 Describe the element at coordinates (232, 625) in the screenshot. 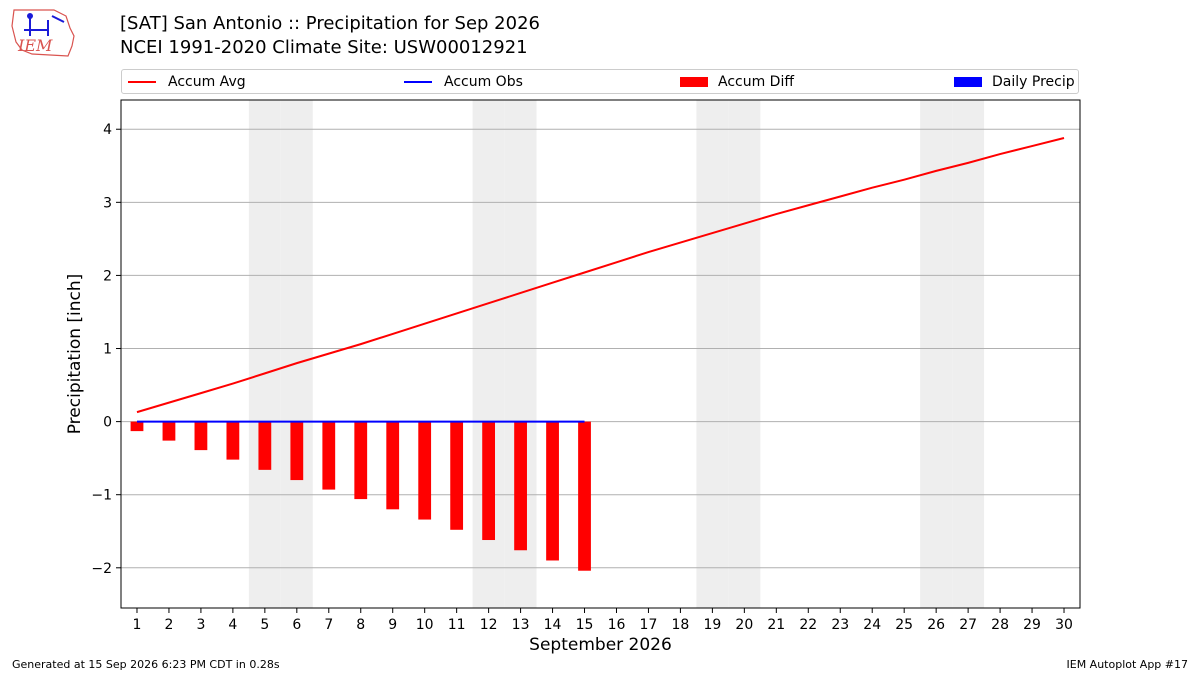

I see `x-tick-label: 4` at that location.